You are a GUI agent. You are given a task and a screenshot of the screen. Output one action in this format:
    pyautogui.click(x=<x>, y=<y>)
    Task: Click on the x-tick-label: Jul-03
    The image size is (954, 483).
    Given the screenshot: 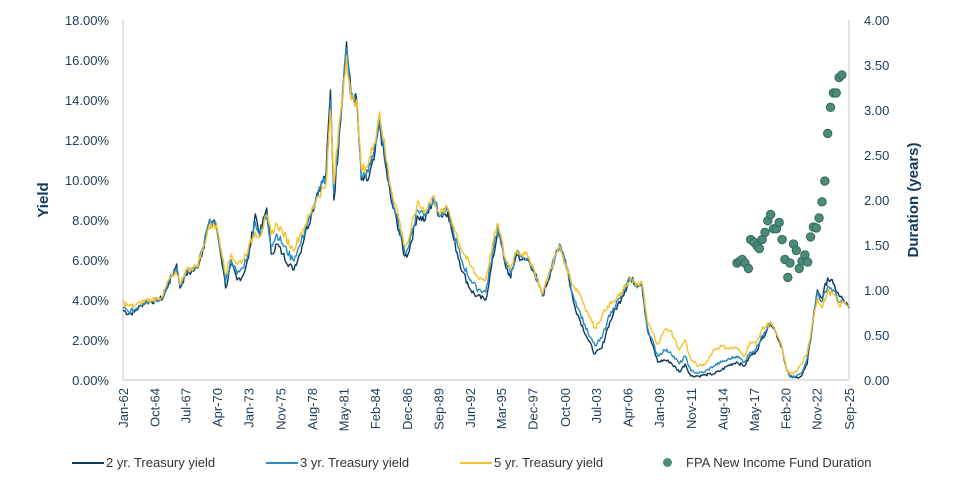 What is the action you would take?
    pyautogui.click(x=596, y=405)
    